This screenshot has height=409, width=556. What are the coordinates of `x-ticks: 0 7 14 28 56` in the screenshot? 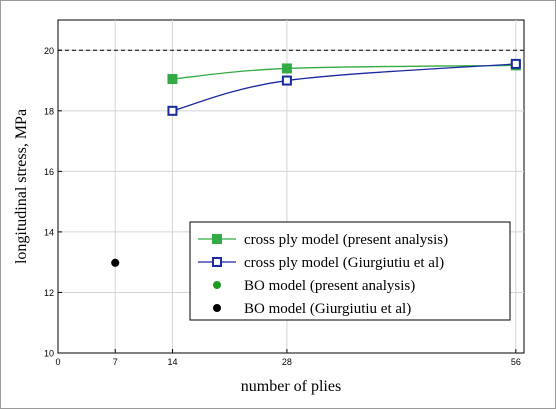 It's located at (288, 358).